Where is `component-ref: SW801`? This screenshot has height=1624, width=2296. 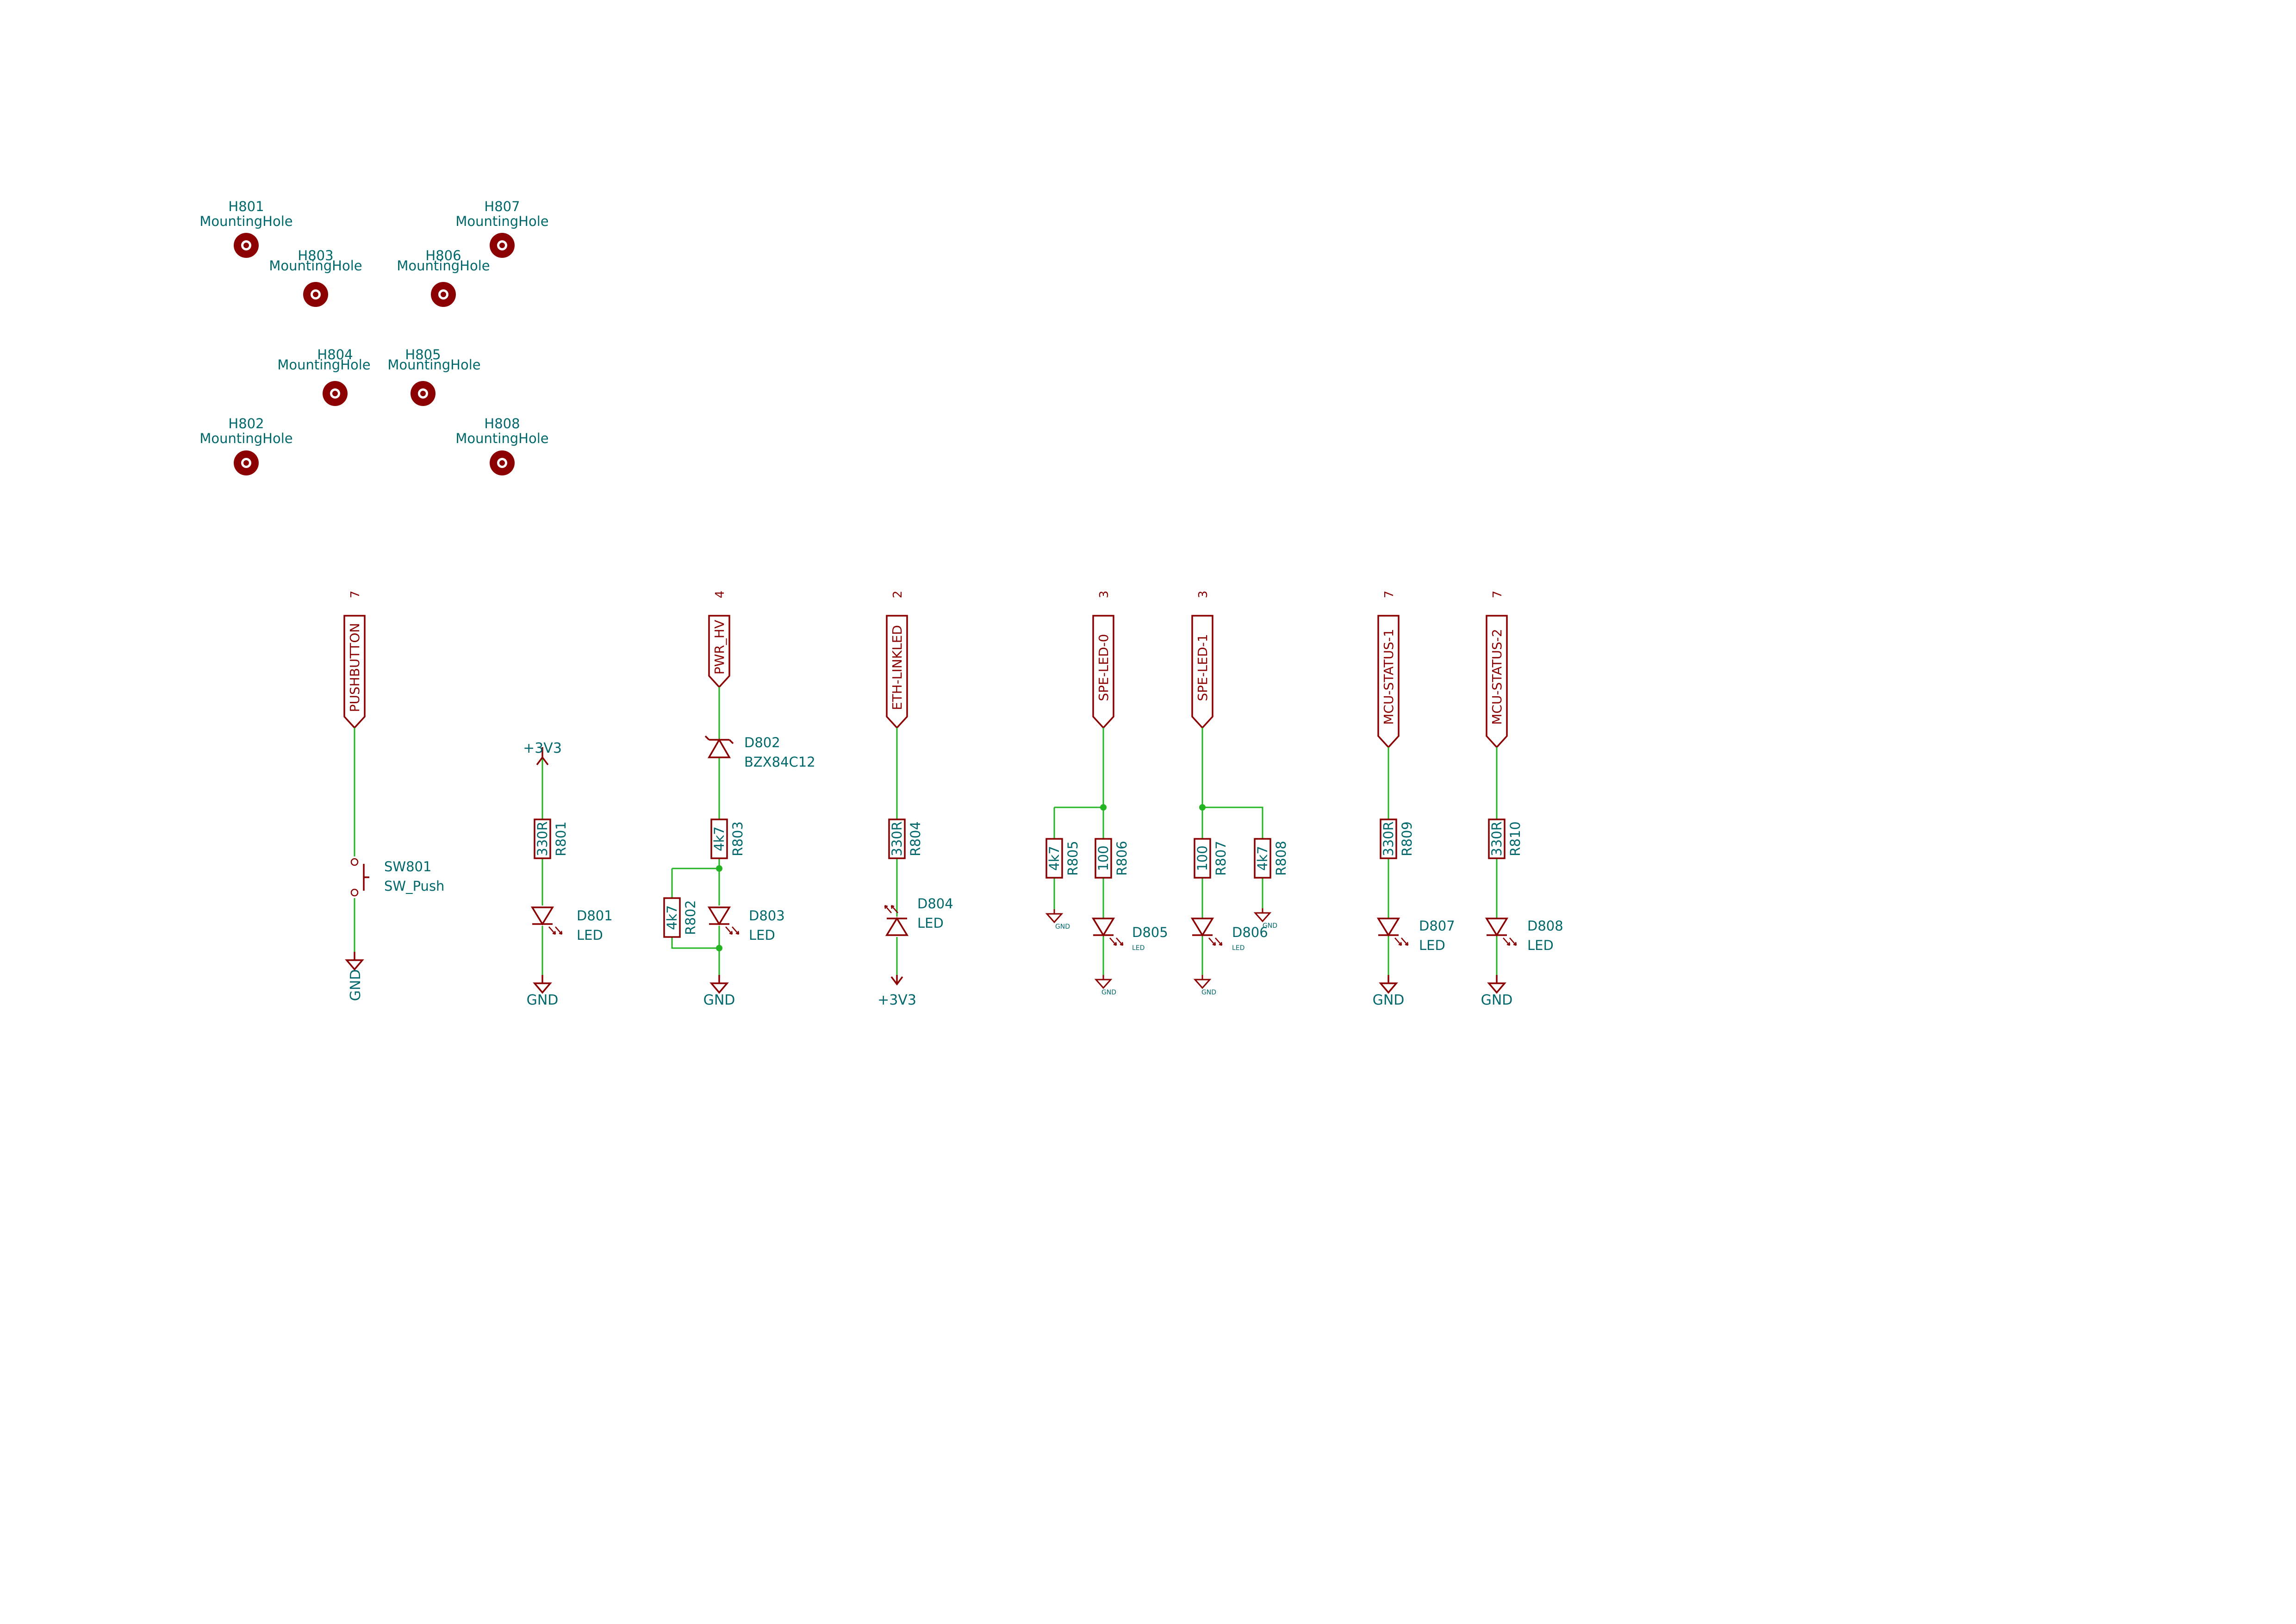 component-ref: SW801 is located at coordinates (407, 866).